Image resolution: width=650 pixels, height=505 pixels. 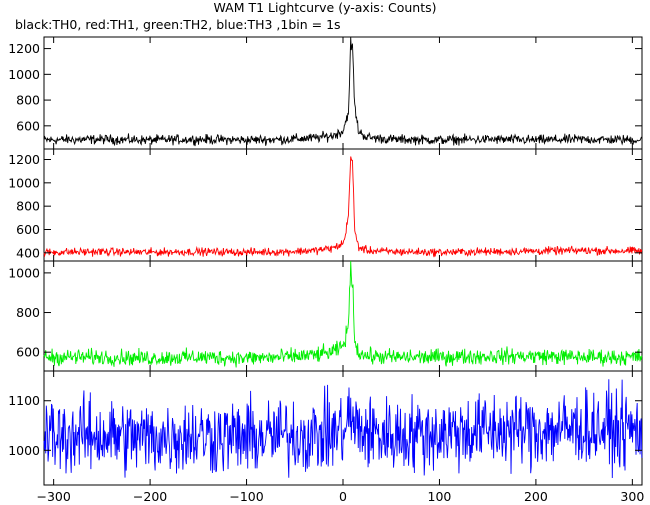 I want to click on x-tick-label: −200, so click(x=150, y=496).